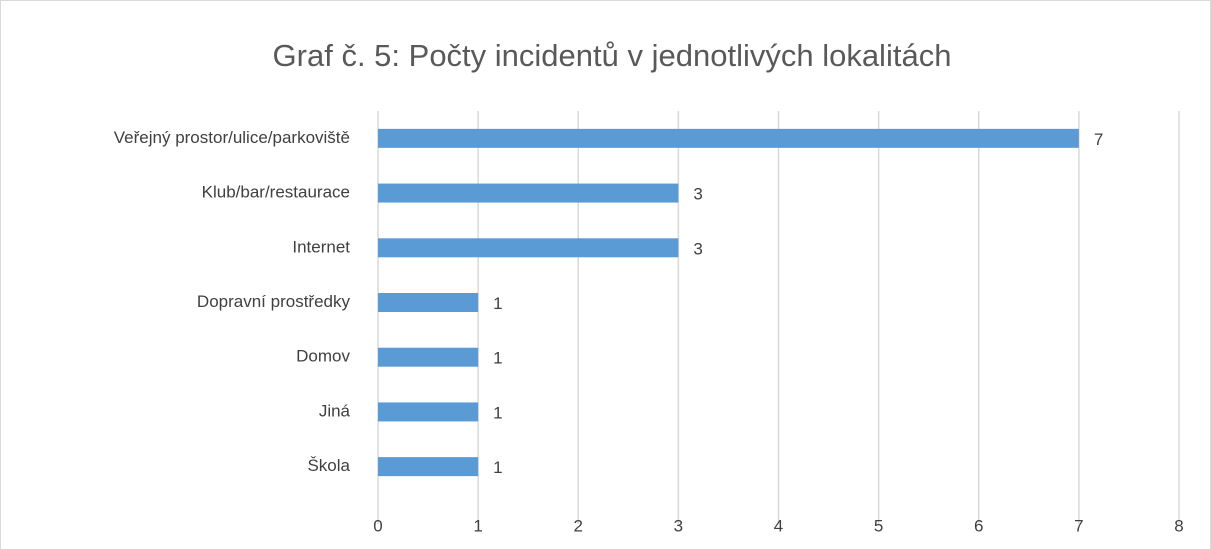  Describe the element at coordinates (276, 192) in the screenshot. I see `y-tick-label: Klub/bar/restaurace` at that location.